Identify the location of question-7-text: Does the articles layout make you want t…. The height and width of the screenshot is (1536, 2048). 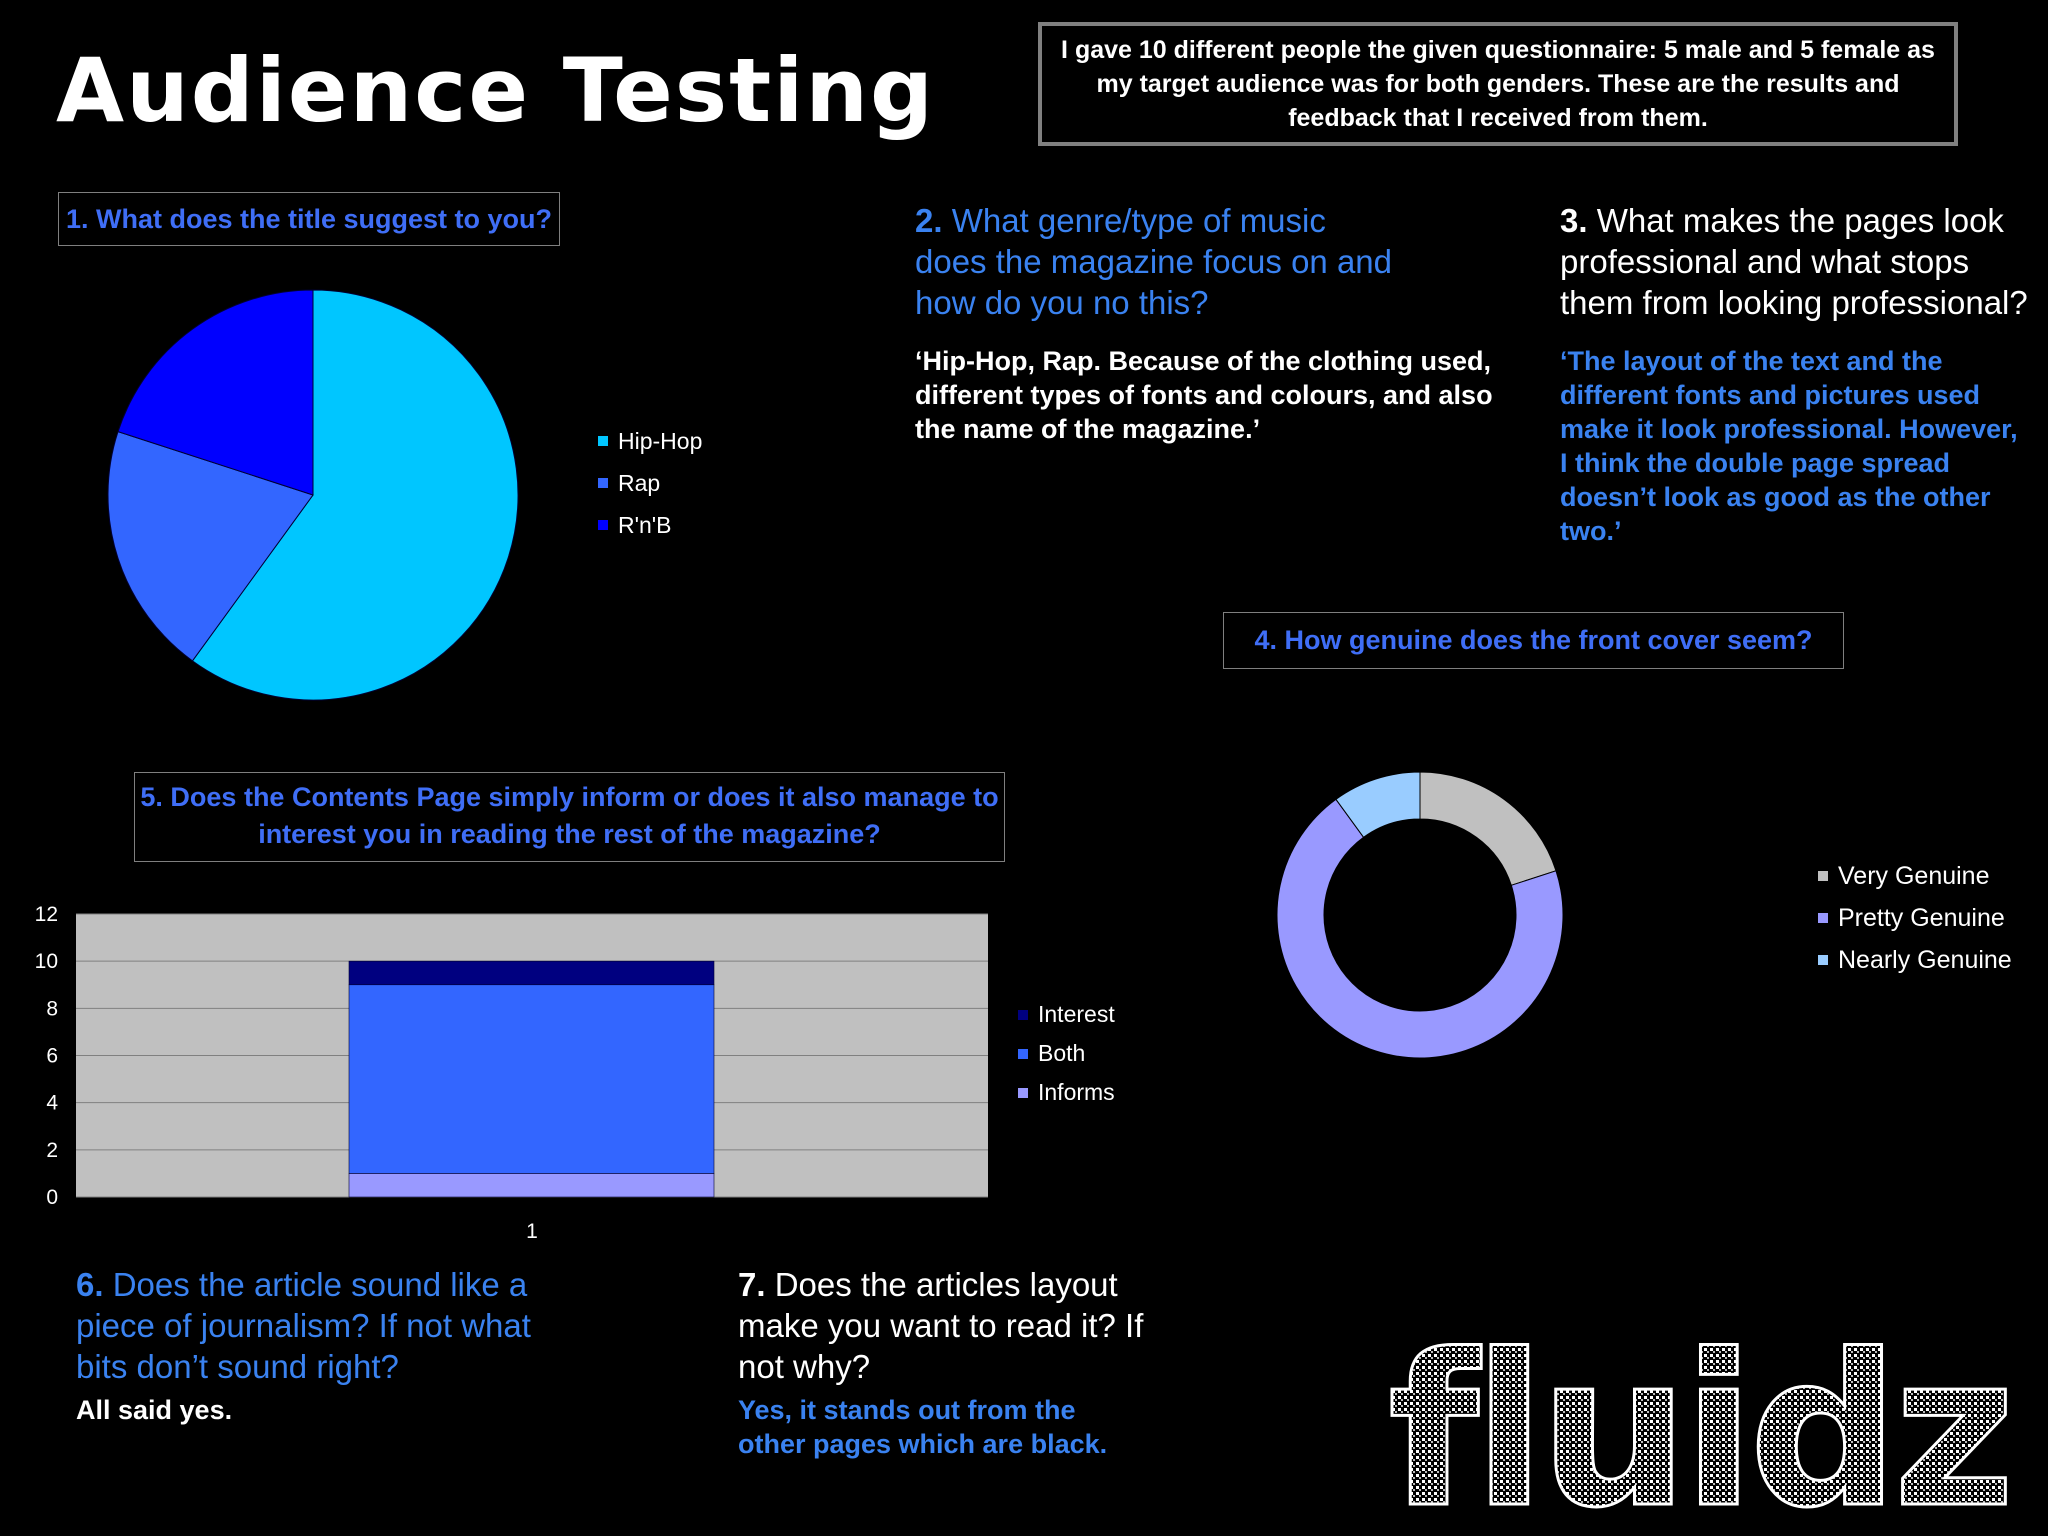
(941, 1325).